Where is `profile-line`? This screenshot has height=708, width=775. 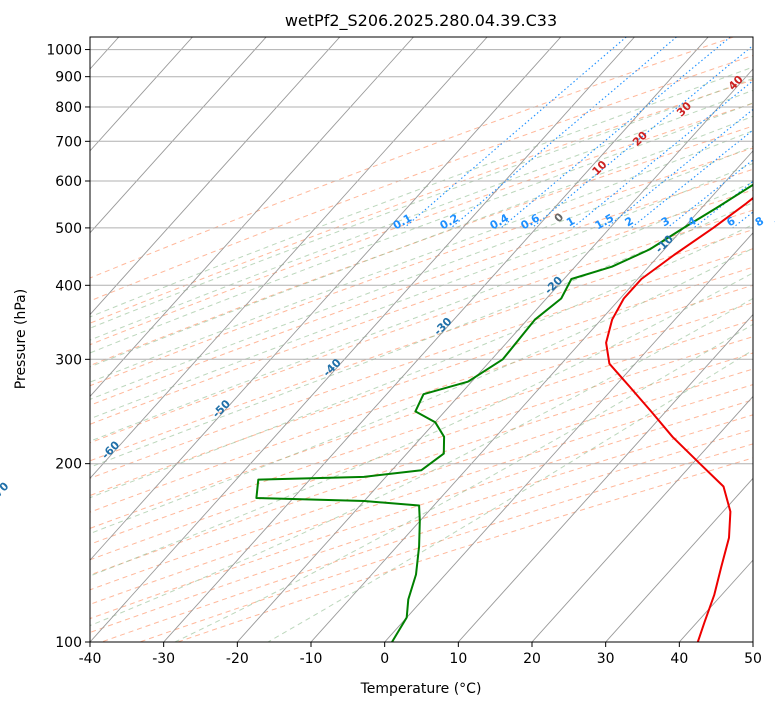 profile-line is located at coordinates (679, 419).